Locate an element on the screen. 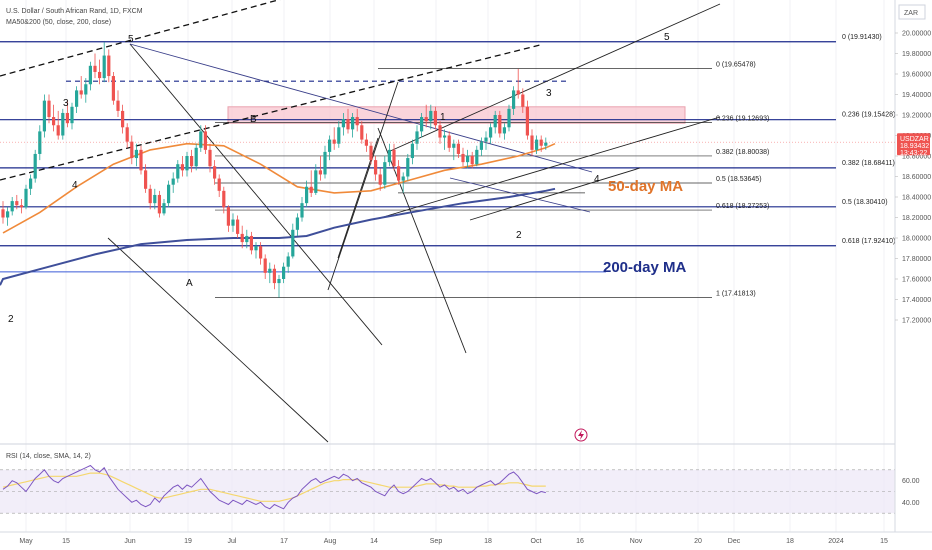  rsi-pane: 60.00 40.00 is located at coordinates (460, 489).